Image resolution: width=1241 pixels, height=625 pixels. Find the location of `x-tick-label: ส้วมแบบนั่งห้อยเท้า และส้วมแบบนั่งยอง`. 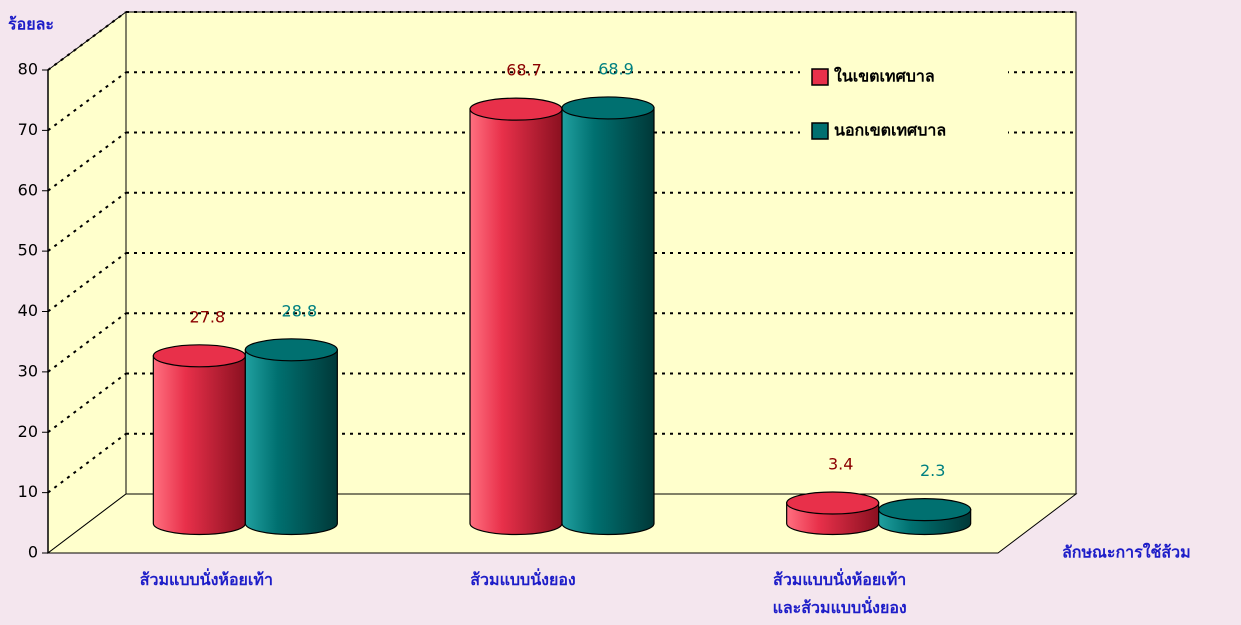

x-tick-label: ส้วมแบบนั่งห้อยเท้า และส้วมแบบนั่งยอง is located at coordinates (839, 593).